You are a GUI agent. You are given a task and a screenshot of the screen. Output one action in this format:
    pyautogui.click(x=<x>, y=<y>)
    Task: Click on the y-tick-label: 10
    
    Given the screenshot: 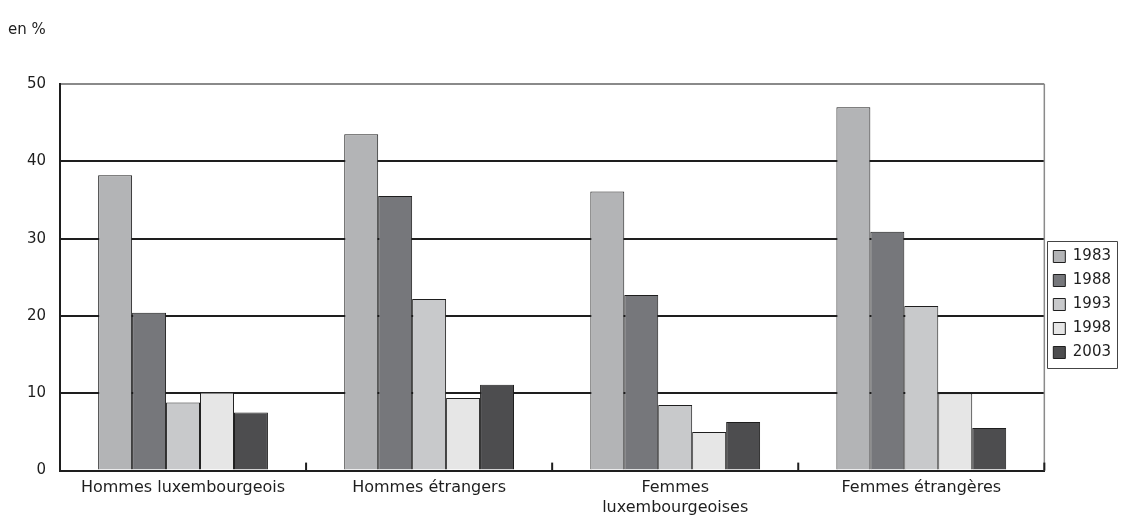 What is the action you would take?
    pyautogui.click(x=36, y=392)
    